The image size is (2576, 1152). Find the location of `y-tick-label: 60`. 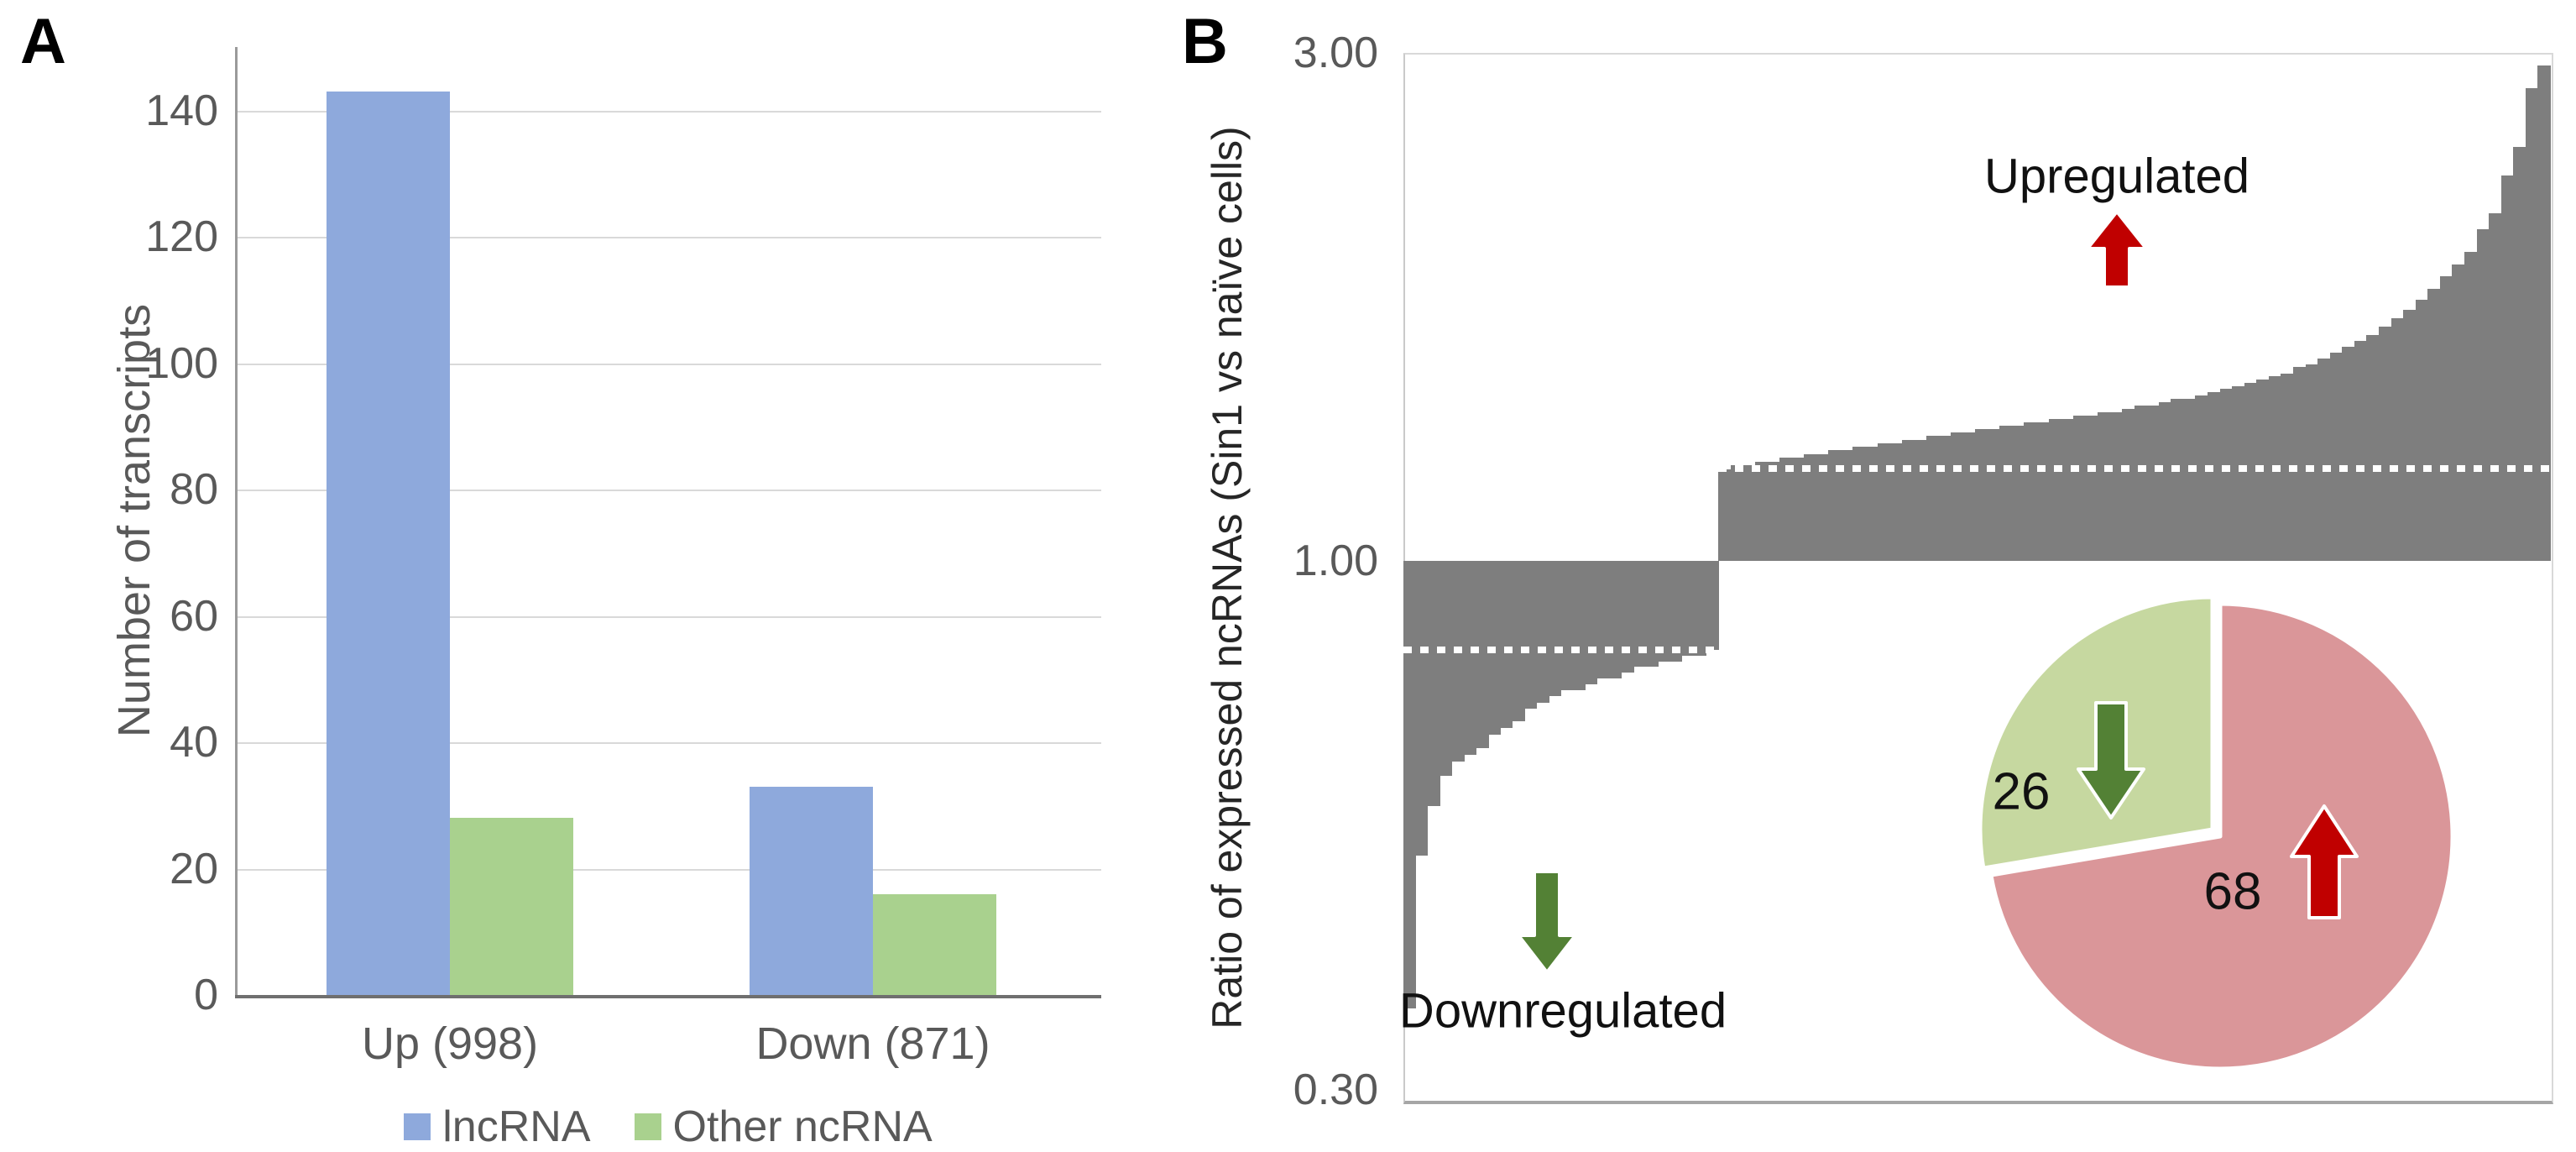

y-tick-label: 60 is located at coordinates (194, 617).